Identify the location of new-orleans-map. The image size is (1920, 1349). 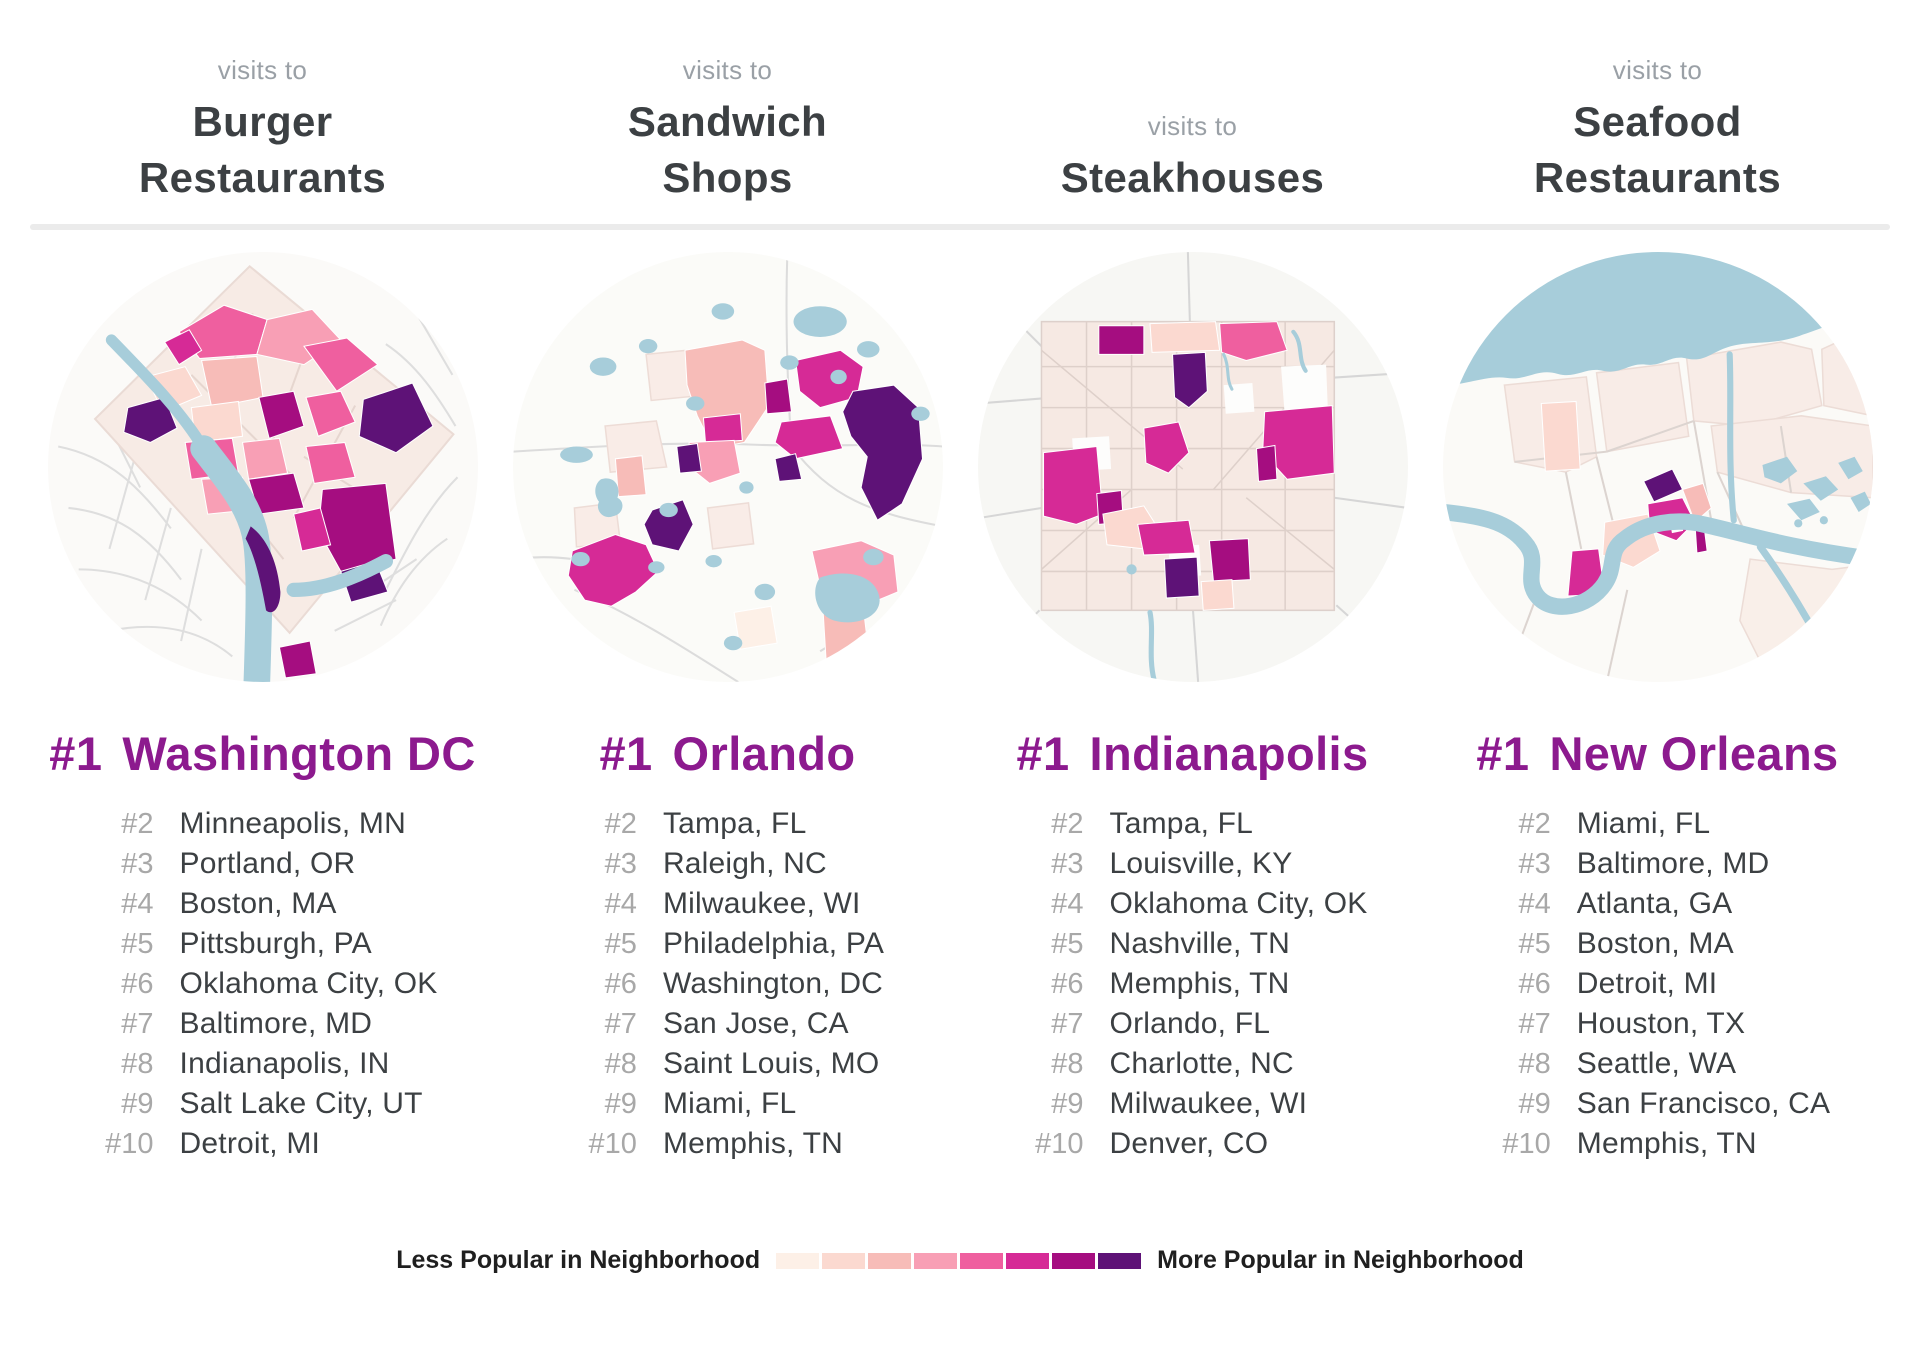
(1657, 467).